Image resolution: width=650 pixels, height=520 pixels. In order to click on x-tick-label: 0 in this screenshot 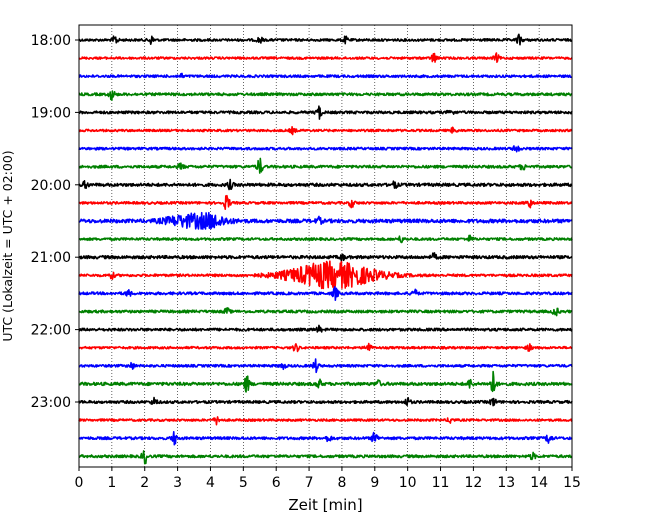, I will do `click(79, 483)`.